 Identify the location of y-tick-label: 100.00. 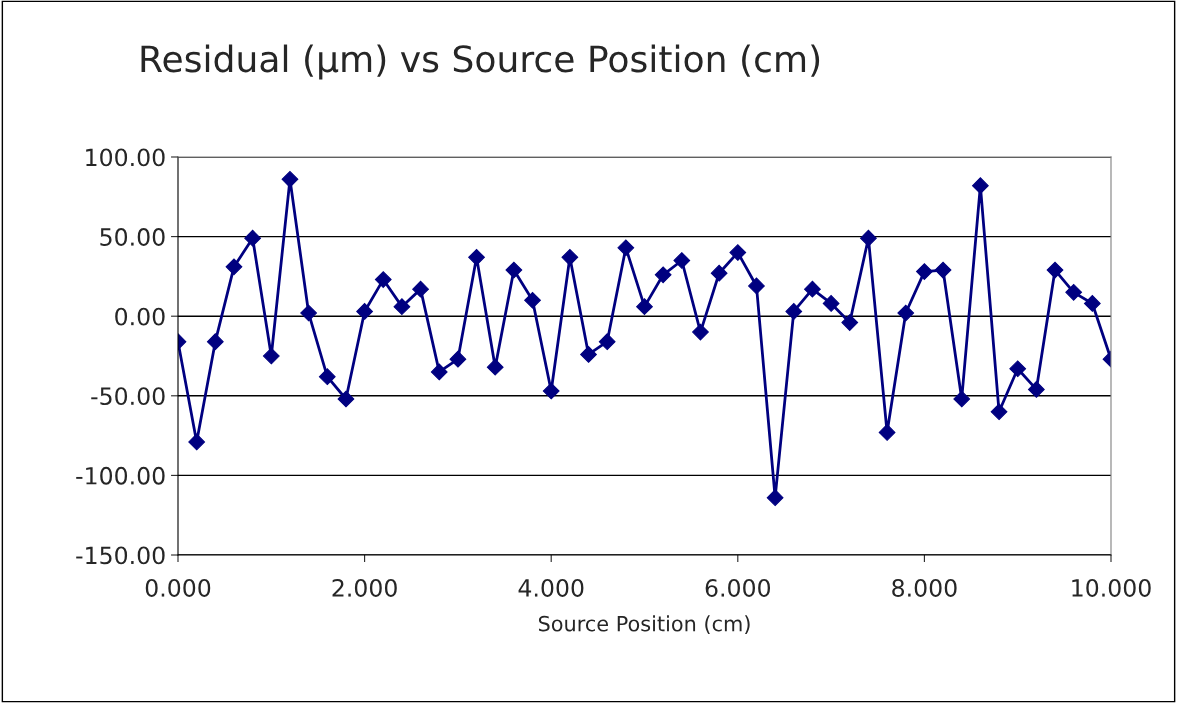
(125, 157).